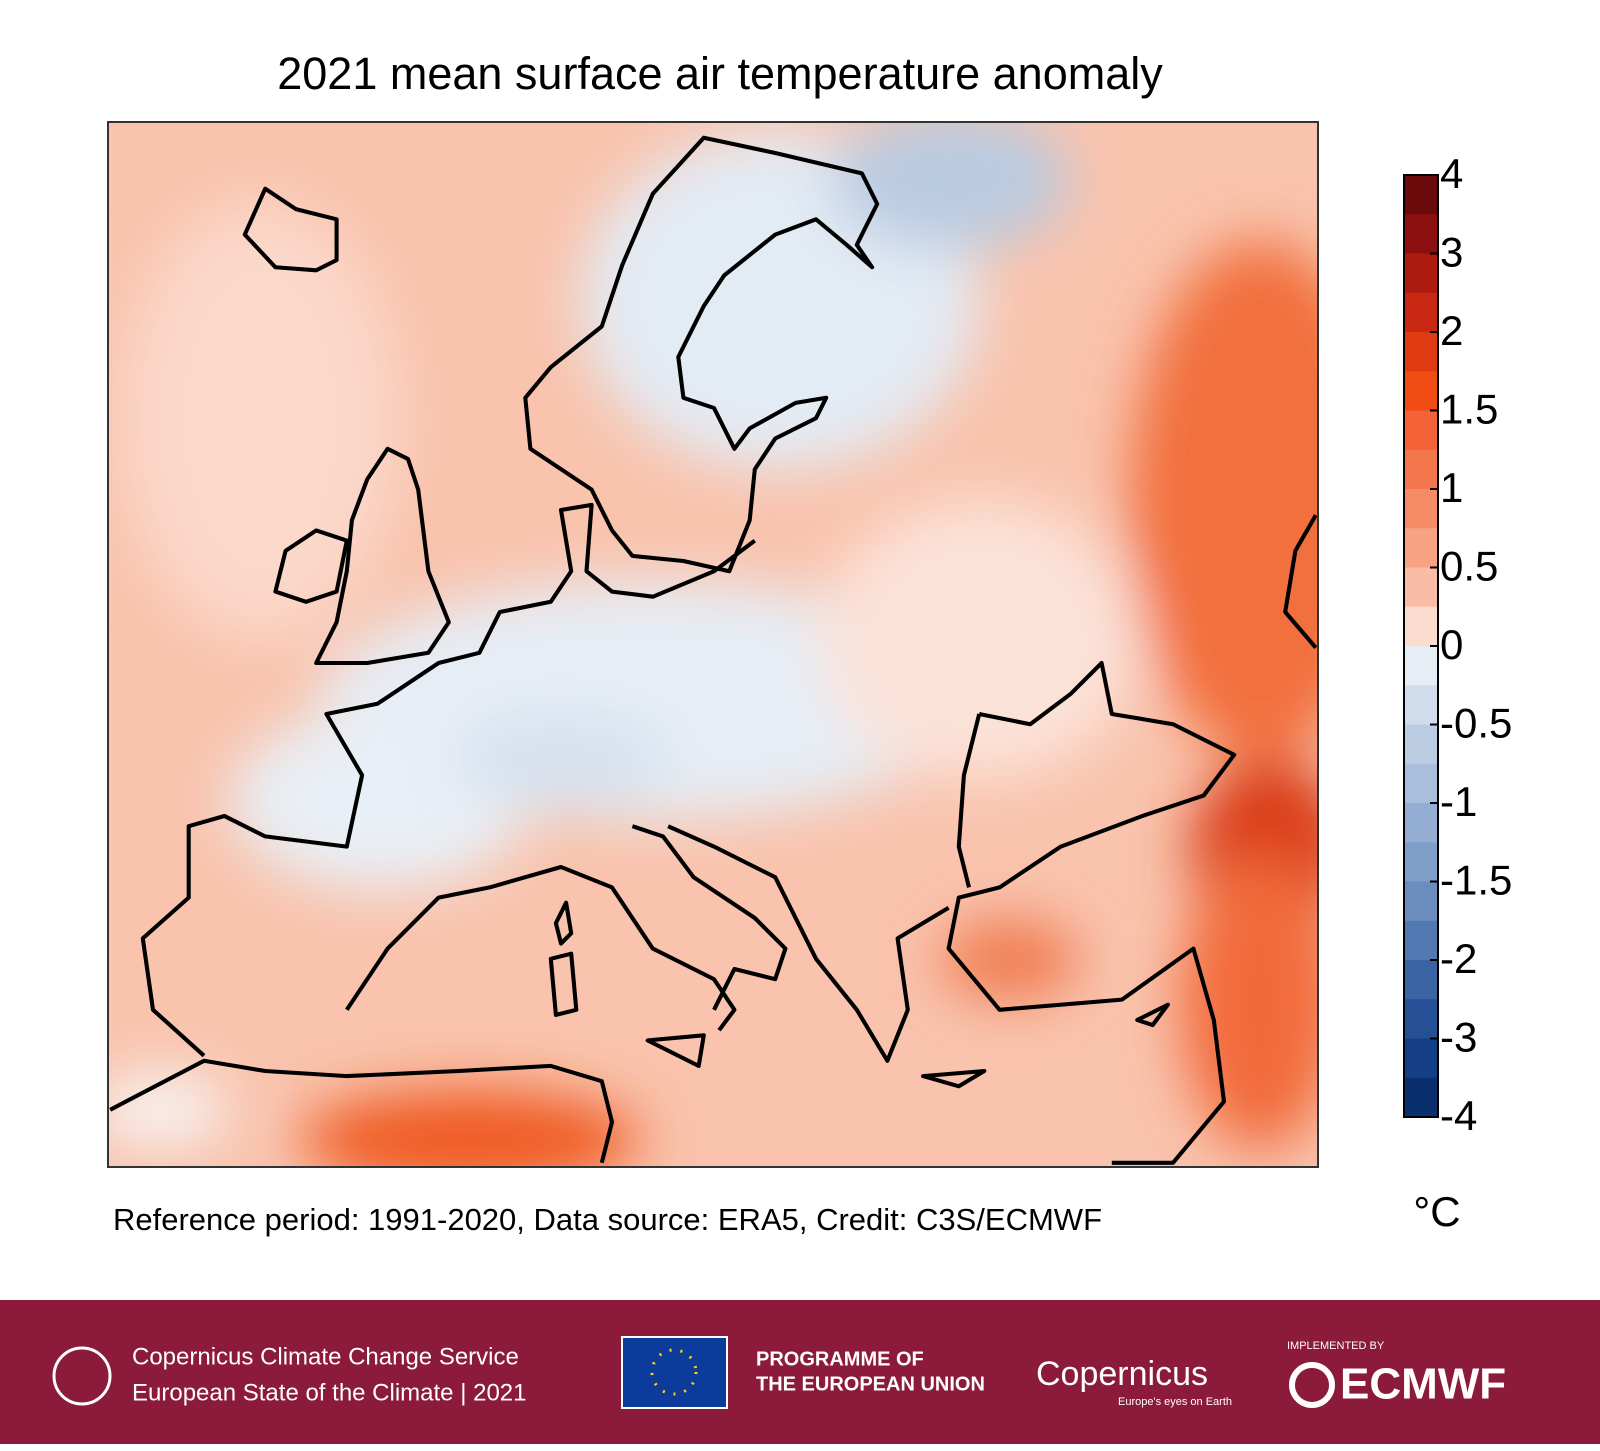 The width and height of the screenshot is (1600, 1451). What do you see at coordinates (1458, 958) in the screenshot?
I see `colorbar-tick-label: -2` at bounding box center [1458, 958].